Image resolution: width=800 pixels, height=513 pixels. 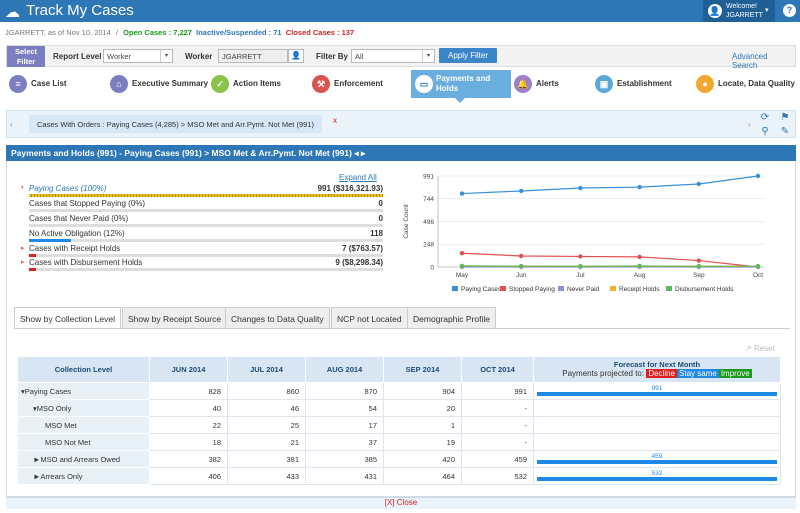 I want to click on value-cell: 1, so click(x=422, y=425).